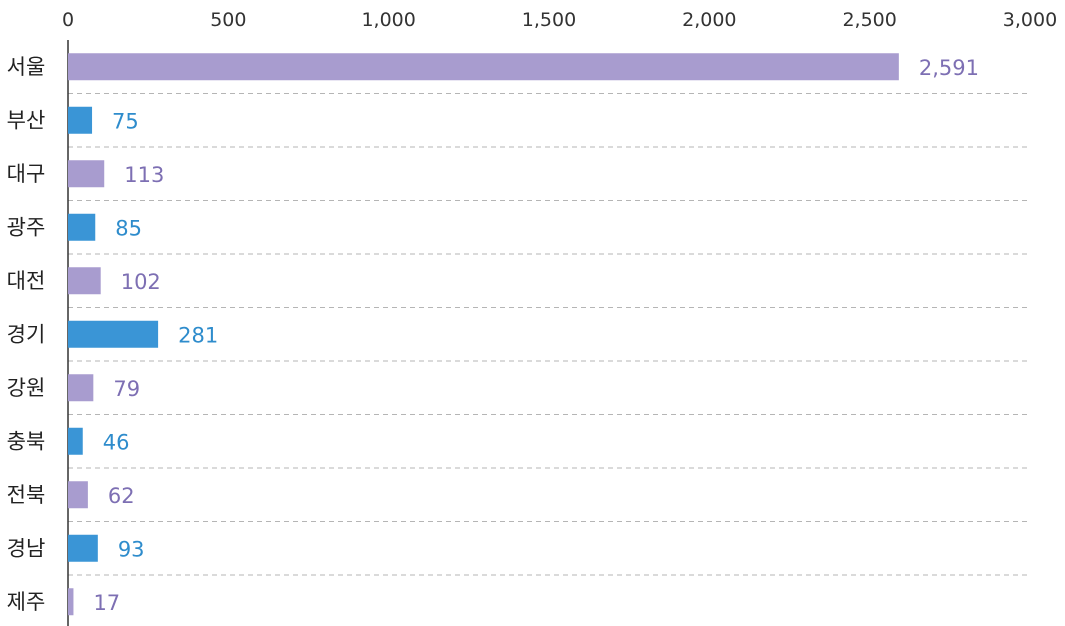  I want to click on category-label: 대구, so click(26, 174).